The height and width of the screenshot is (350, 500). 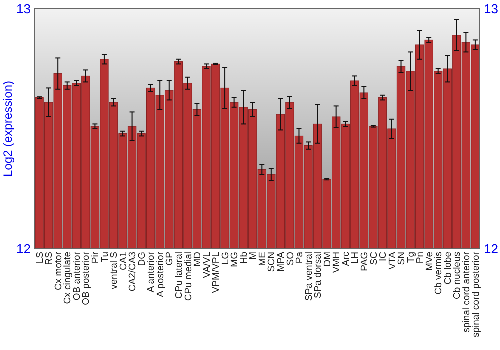 What do you see at coordinates (133, 272) in the screenshot?
I see `x-tick-label: CA2/CA3` at bounding box center [133, 272].